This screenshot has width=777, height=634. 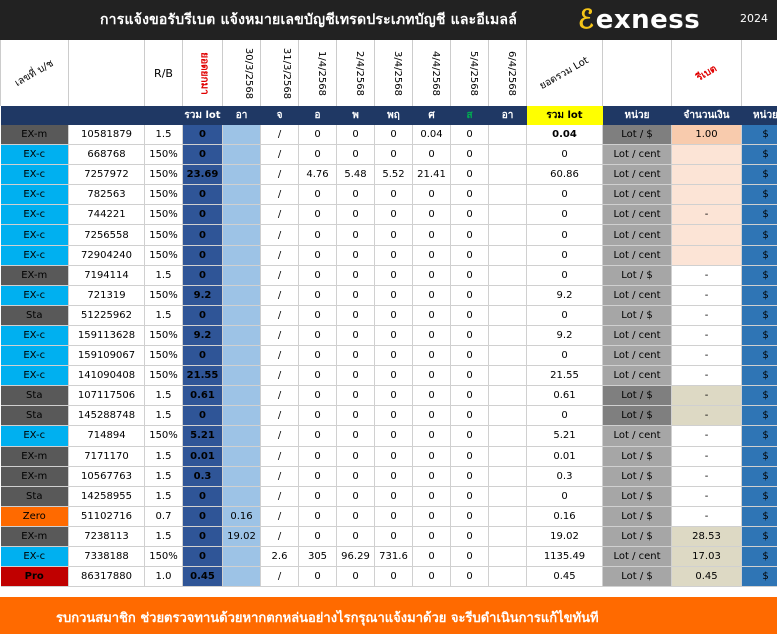 What do you see at coordinates (355, 73) in the screenshot?
I see `header-date: 2/4/2568` at bounding box center [355, 73].